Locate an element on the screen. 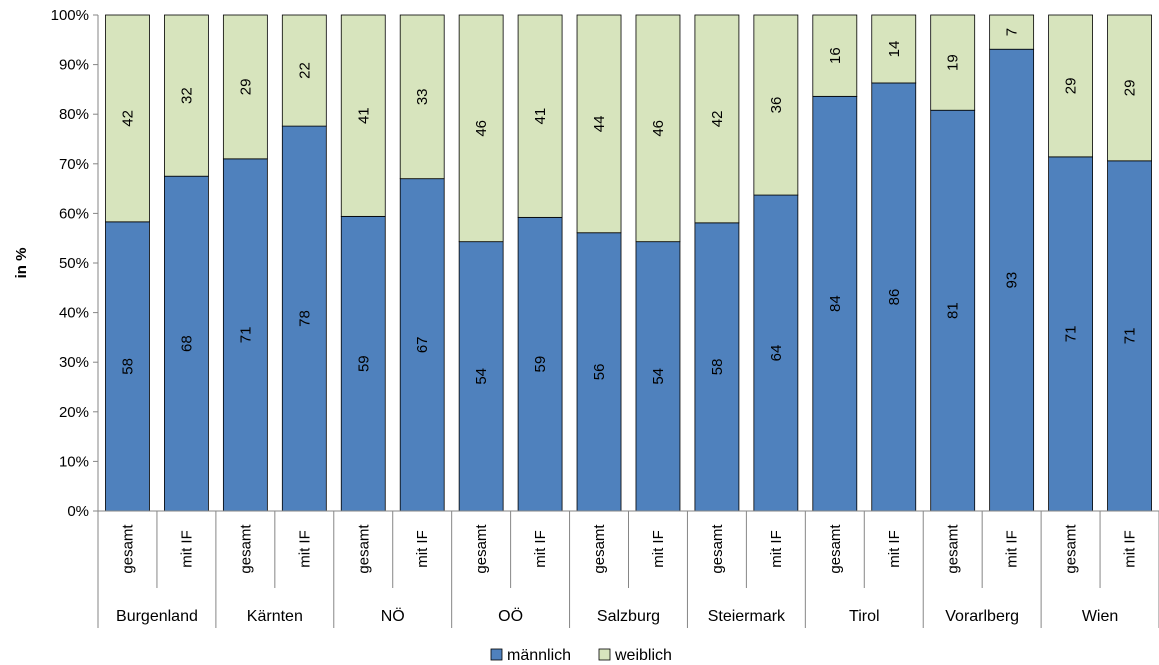 This screenshot has width=1159, height=665. y-tick-label: 70% is located at coordinates (74, 164).